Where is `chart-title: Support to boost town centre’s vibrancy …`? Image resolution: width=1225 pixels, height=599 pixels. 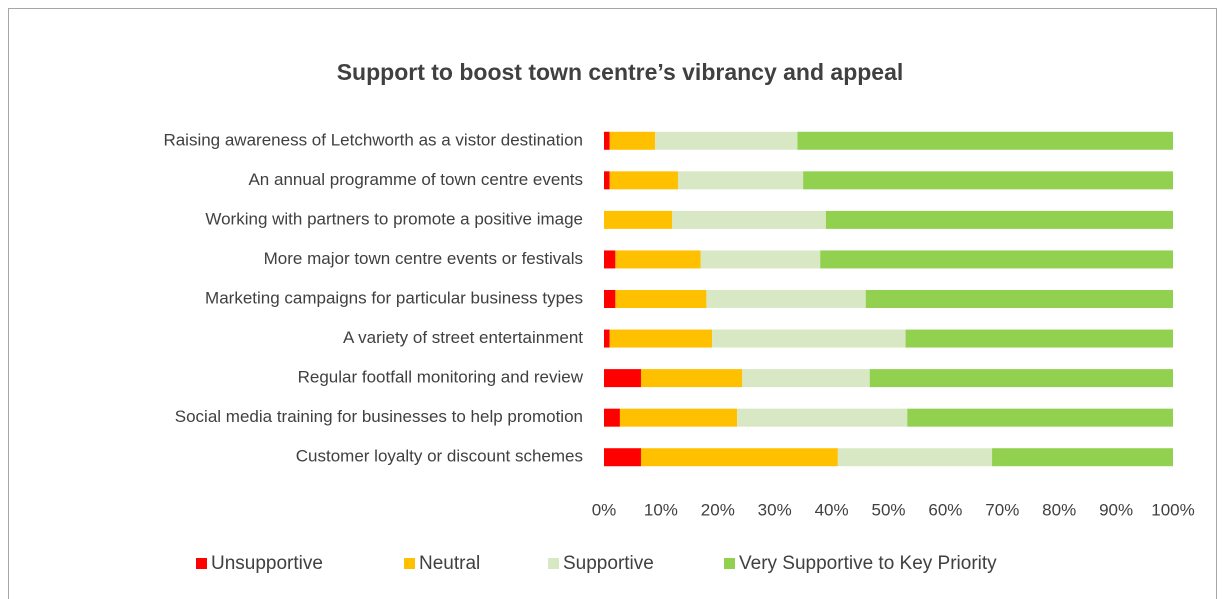 chart-title: Support to boost town centre’s vibrancy … is located at coordinates (620, 72).